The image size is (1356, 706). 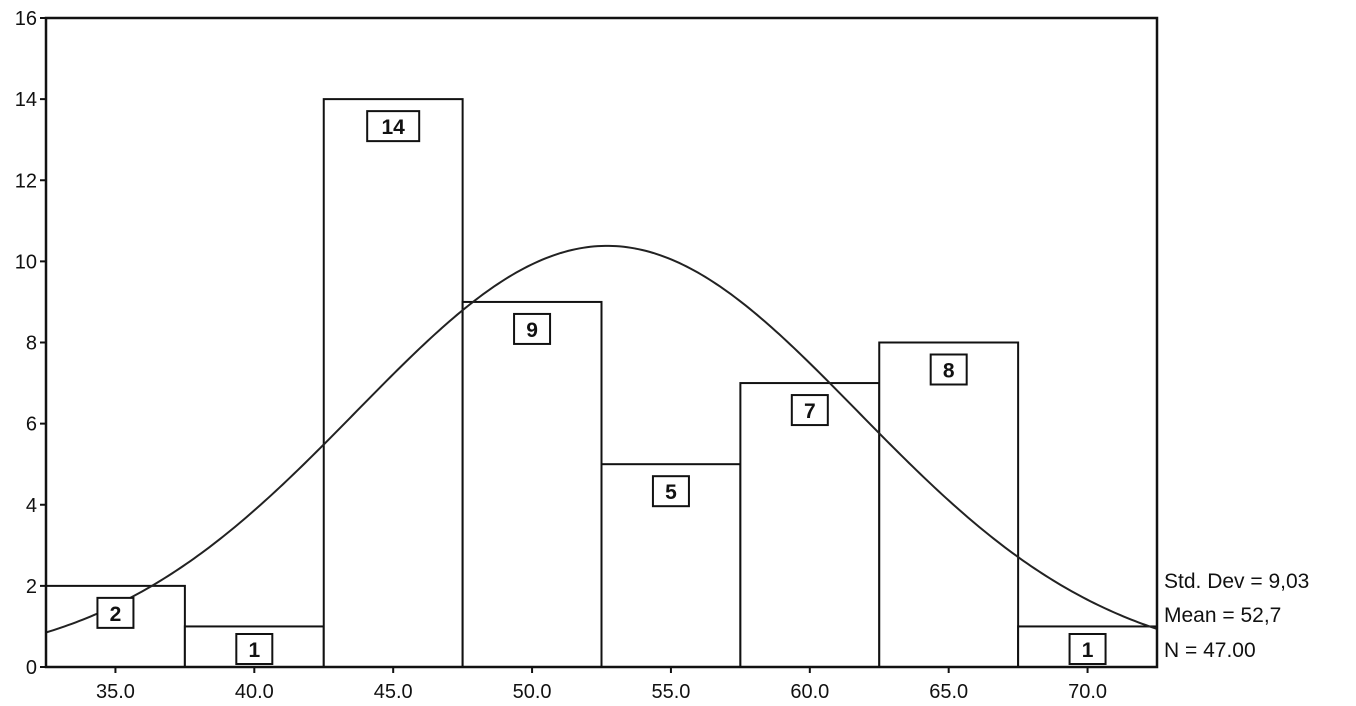 I want to click on data-label-text: 5, so click(x=671, y=492).